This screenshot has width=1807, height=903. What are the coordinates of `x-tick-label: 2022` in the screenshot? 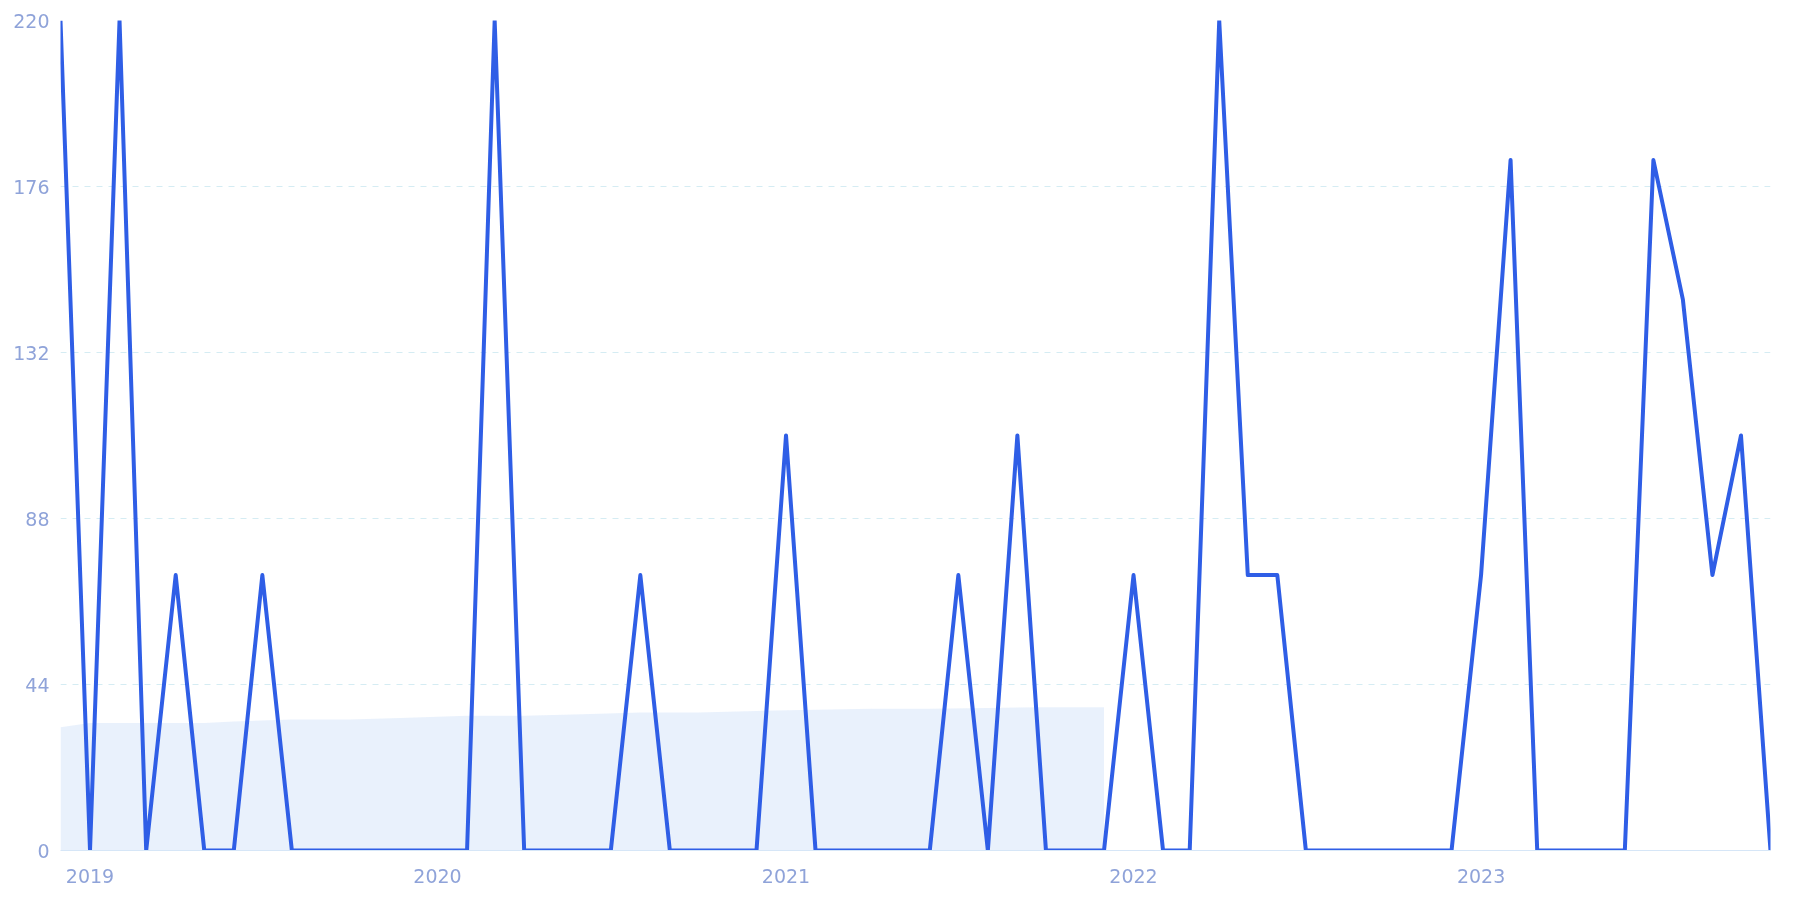 It's located at (1133, 875).